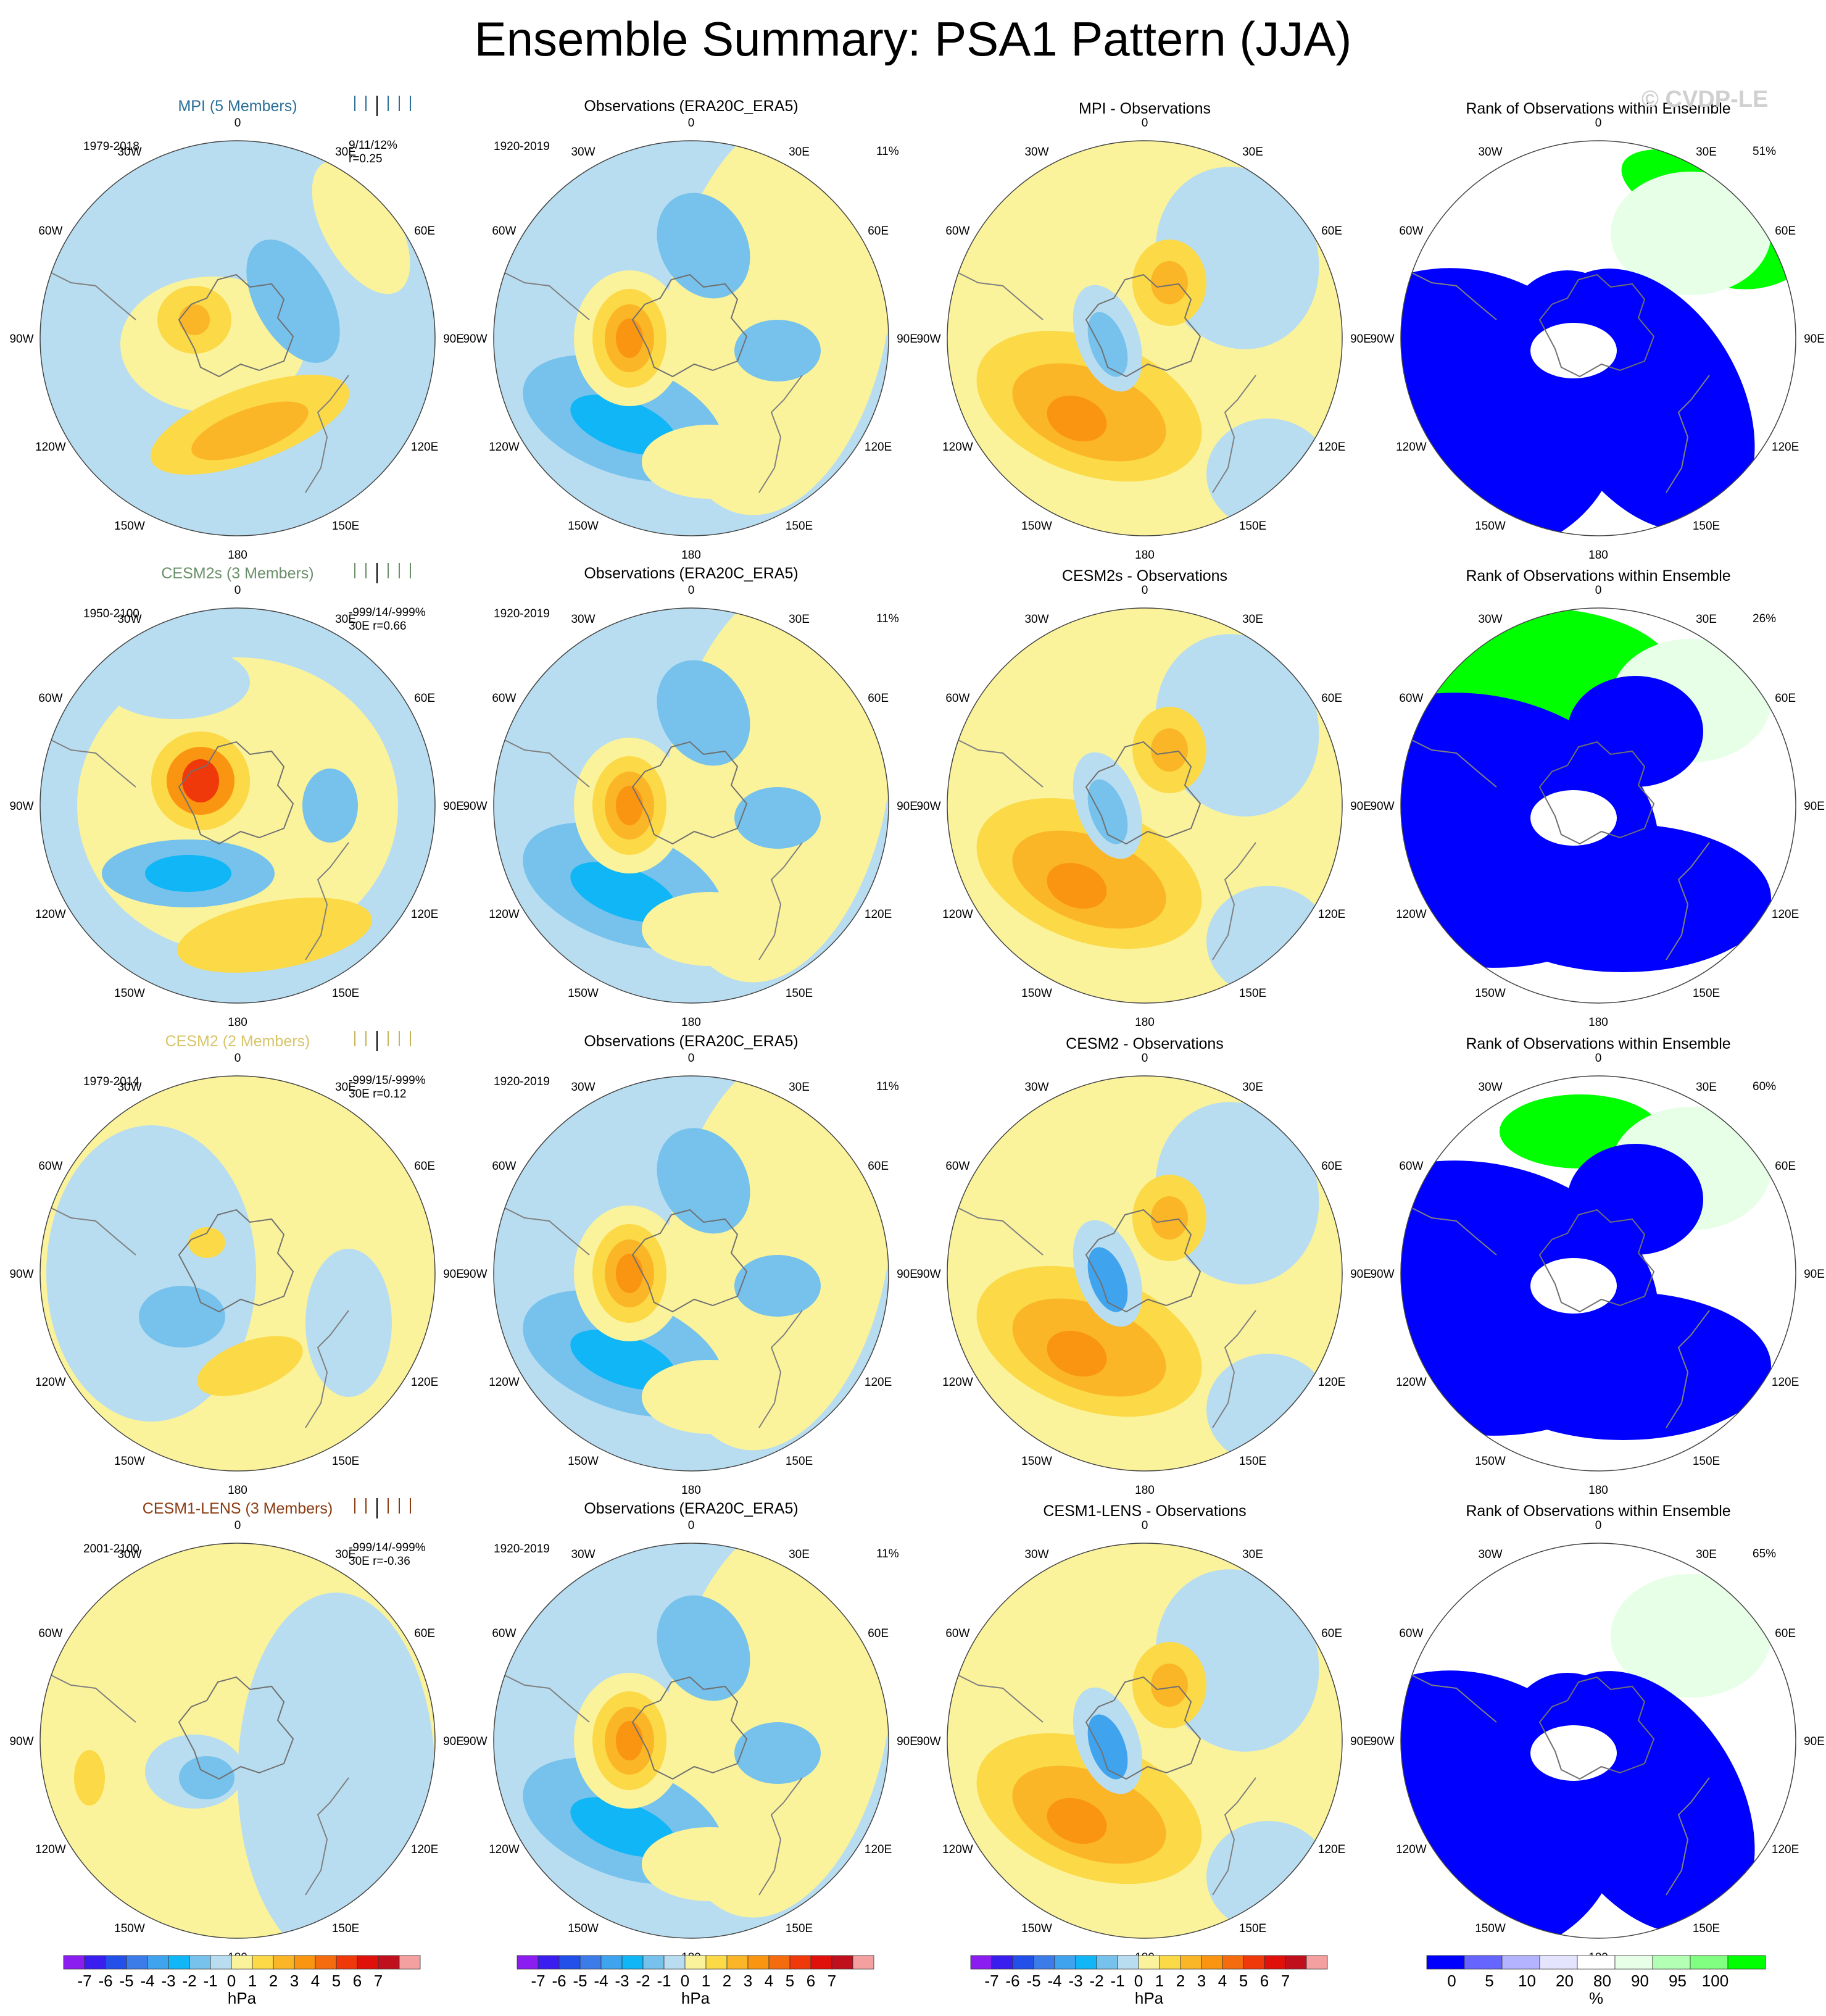 Image resolution: width=1826 pixels, height=2016 pixels. I want to click on rank-pct: 60%, so click(1764, 1086).